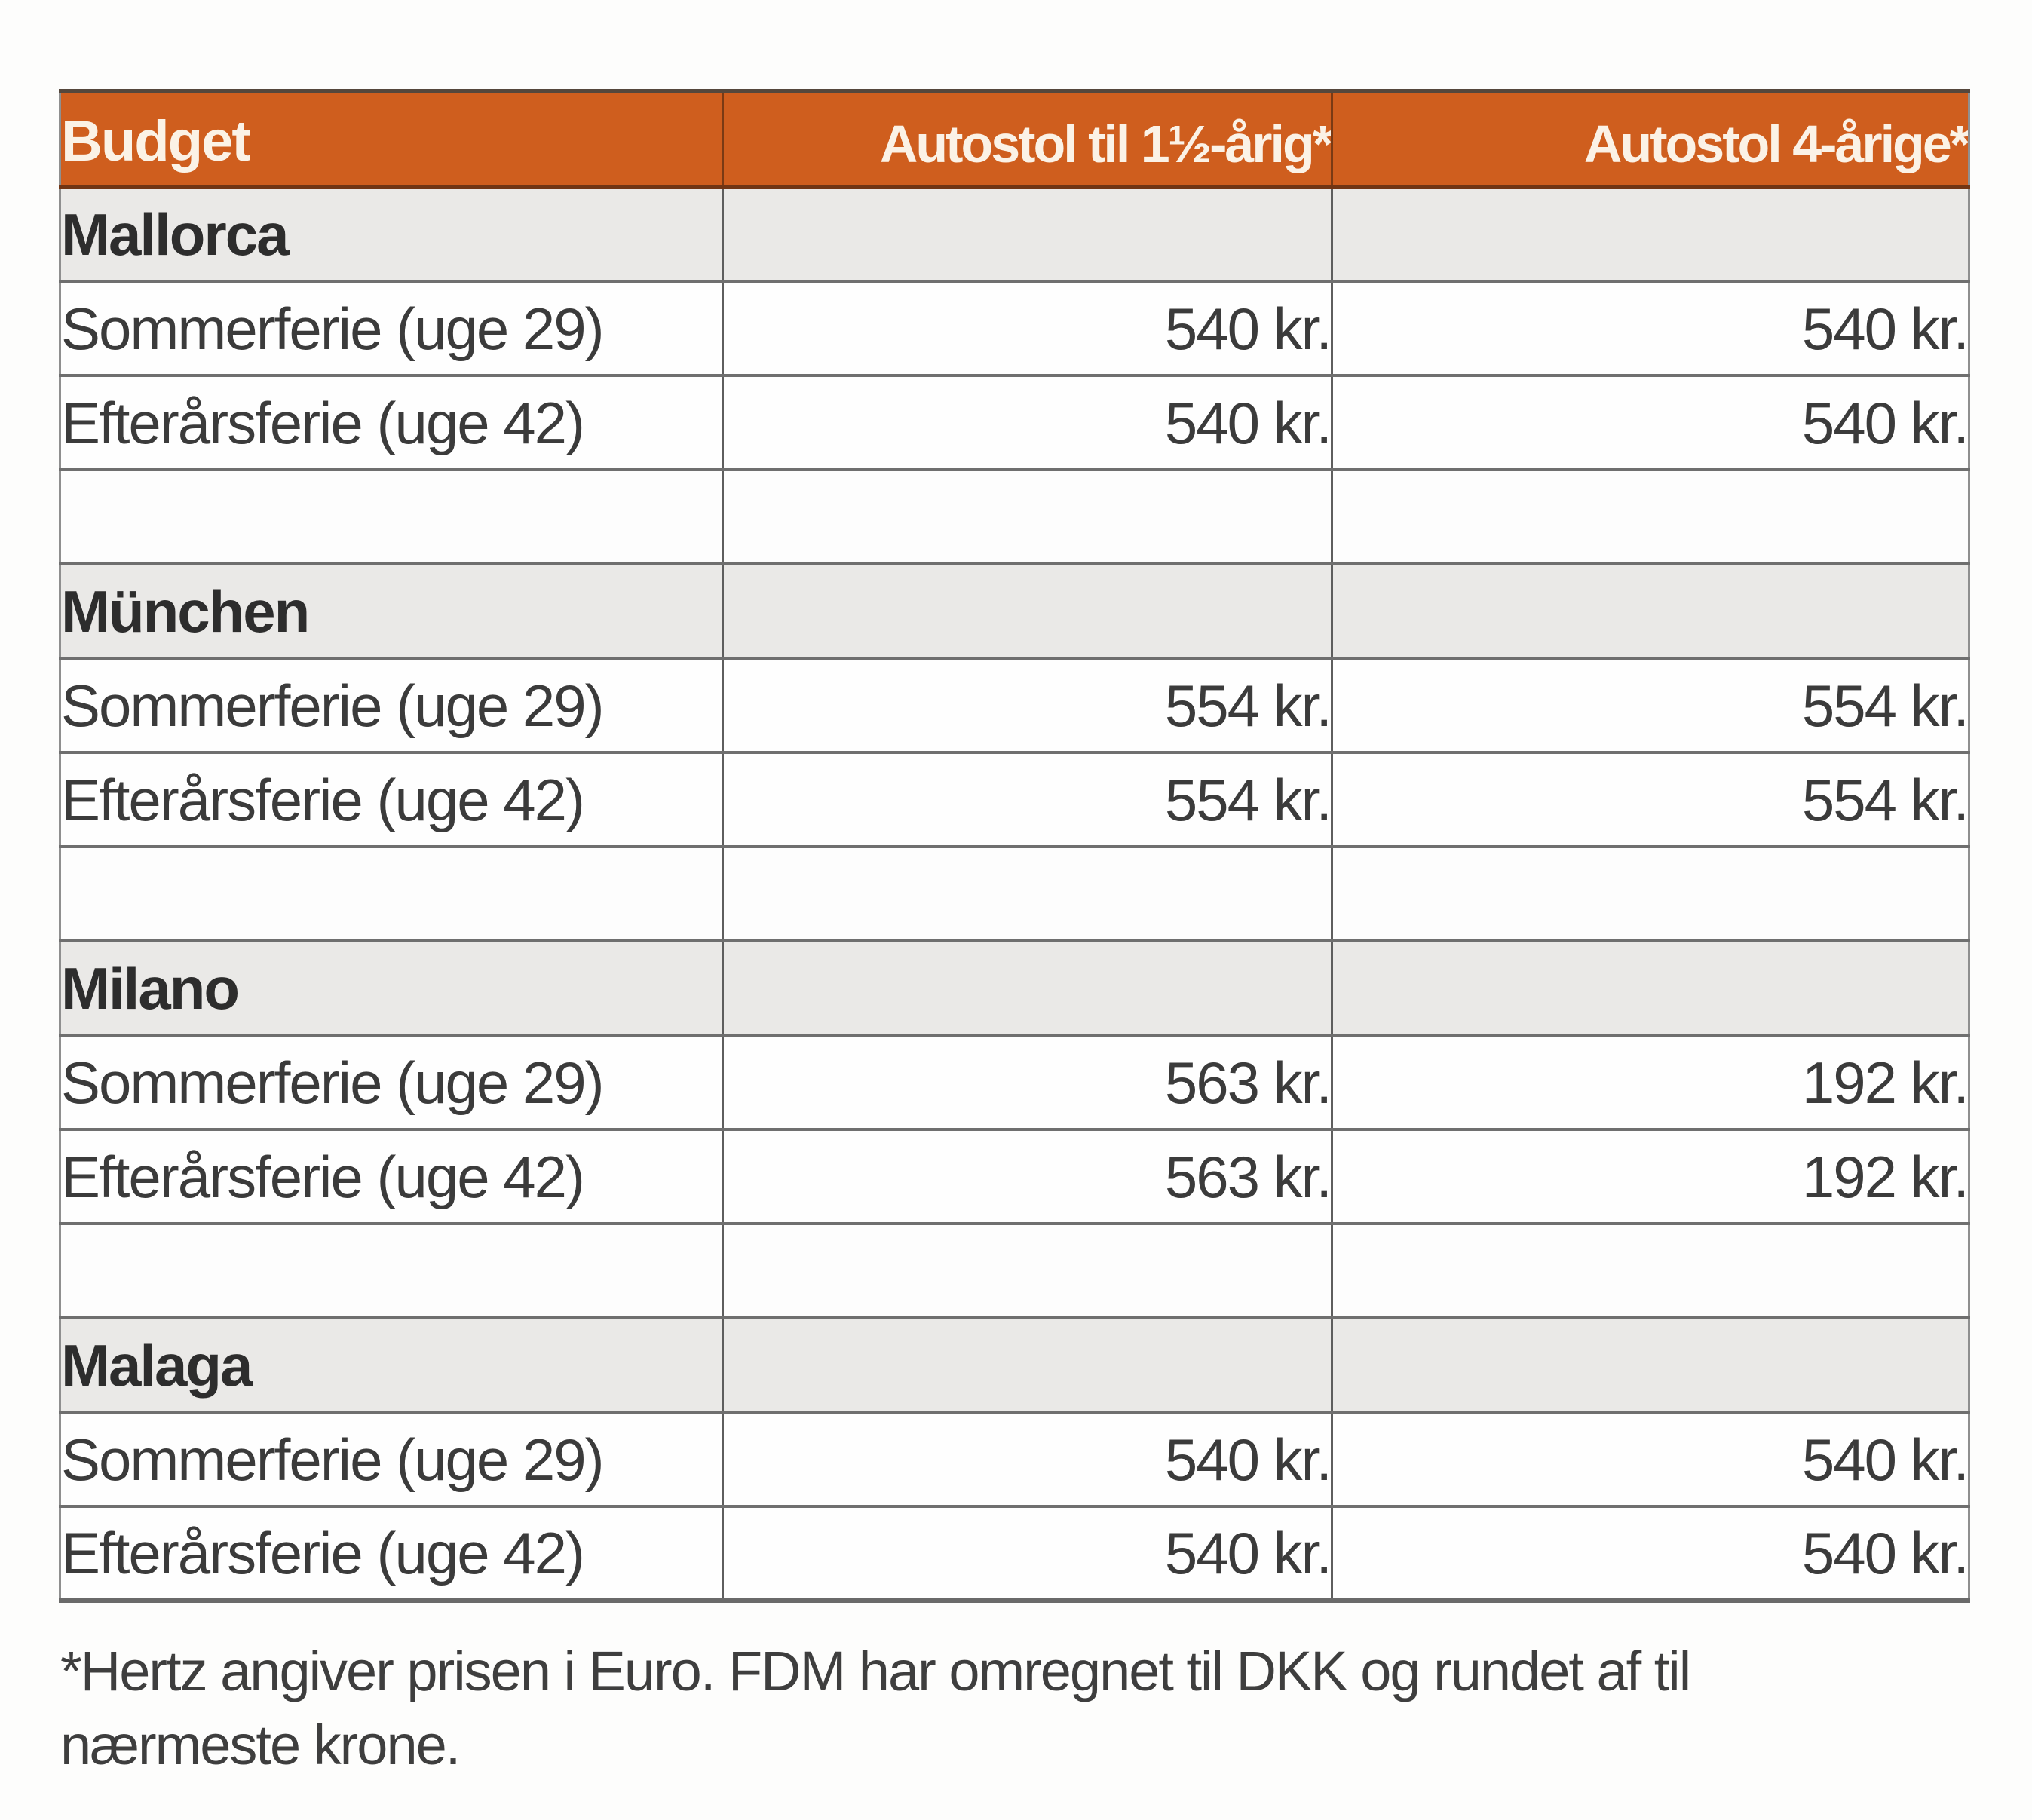  I want to click on section-name-cell: München, so click(391, 611).